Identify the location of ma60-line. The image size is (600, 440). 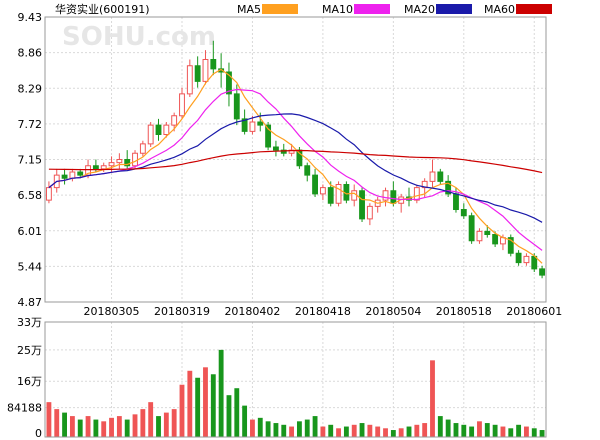
(295, 161).